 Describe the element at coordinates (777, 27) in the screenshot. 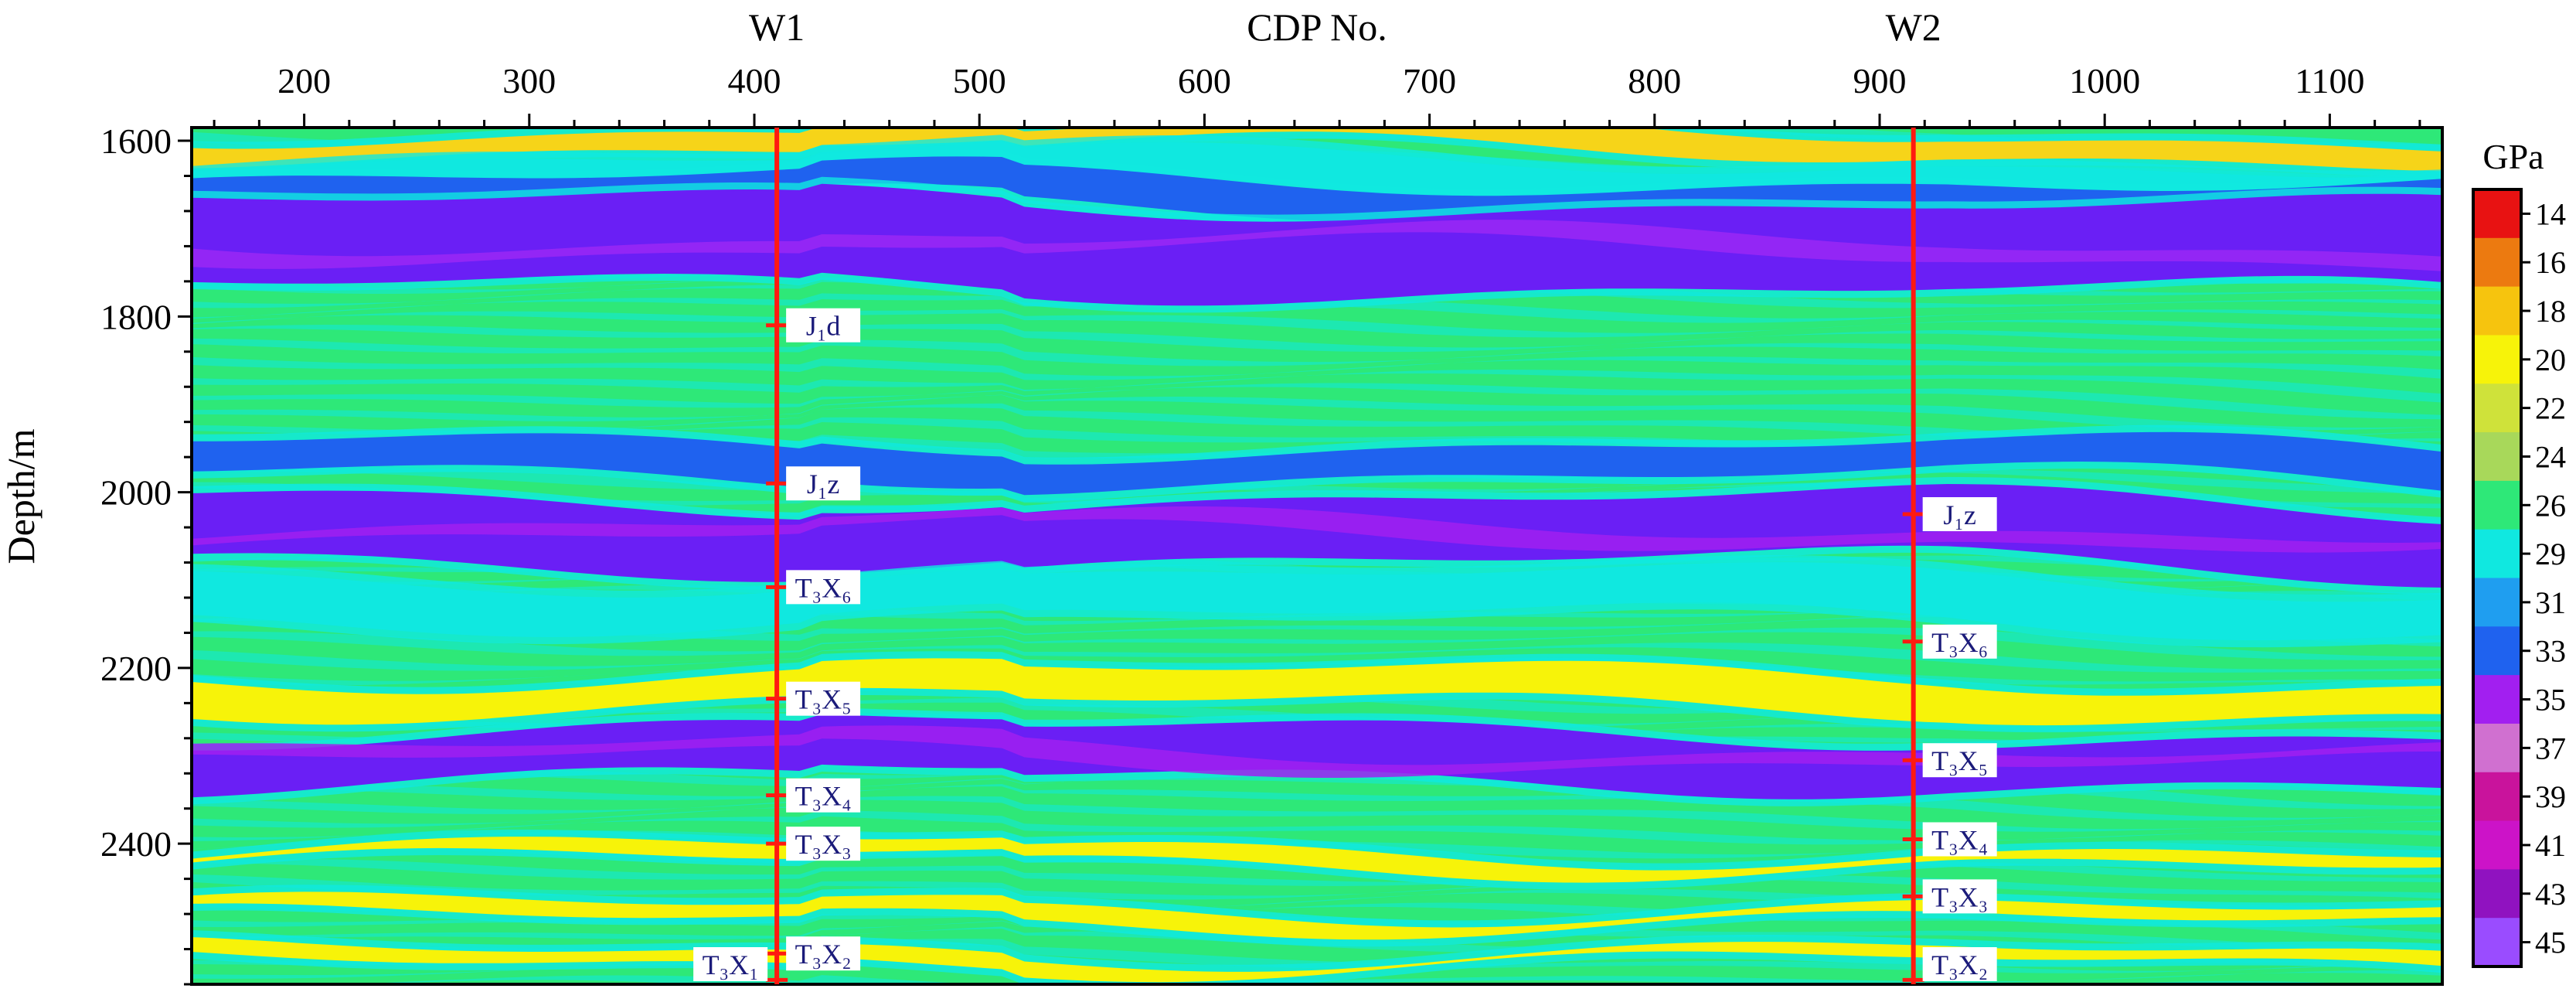

I see `well-label-w1: W1` at that location.